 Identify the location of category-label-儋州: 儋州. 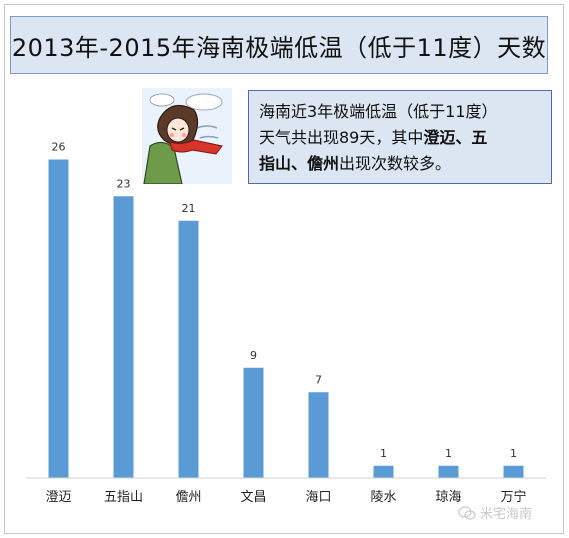
(188, 497).